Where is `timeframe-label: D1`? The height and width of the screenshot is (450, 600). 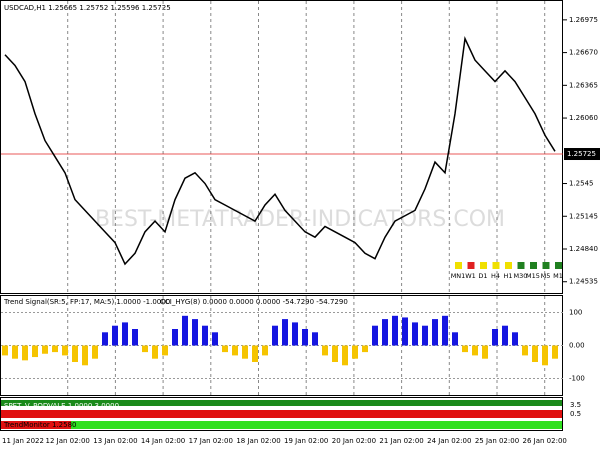 timeframe-label: D1 is located at coordinates (482, 276).